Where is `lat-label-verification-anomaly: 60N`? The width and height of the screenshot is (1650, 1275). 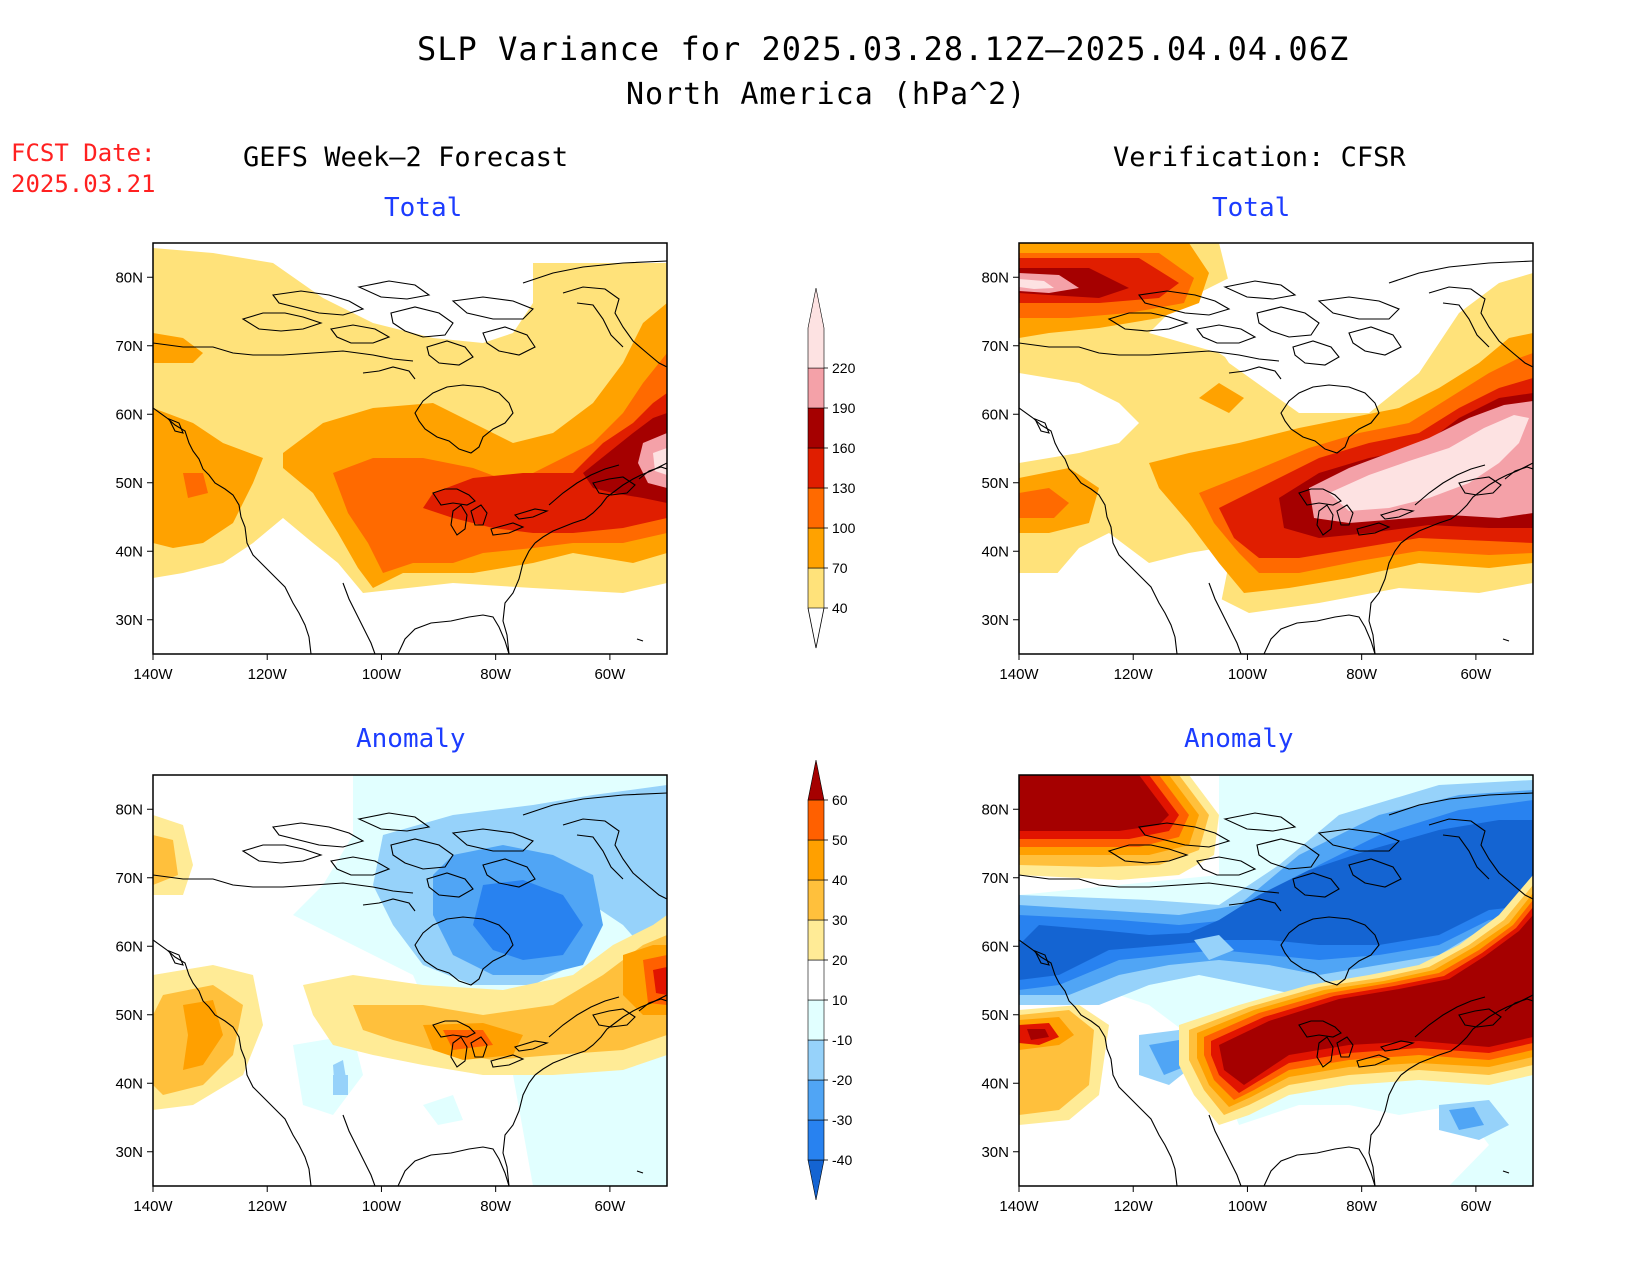 lat-label-verification-anomaly: 60N is located at coordinates (995, 946).